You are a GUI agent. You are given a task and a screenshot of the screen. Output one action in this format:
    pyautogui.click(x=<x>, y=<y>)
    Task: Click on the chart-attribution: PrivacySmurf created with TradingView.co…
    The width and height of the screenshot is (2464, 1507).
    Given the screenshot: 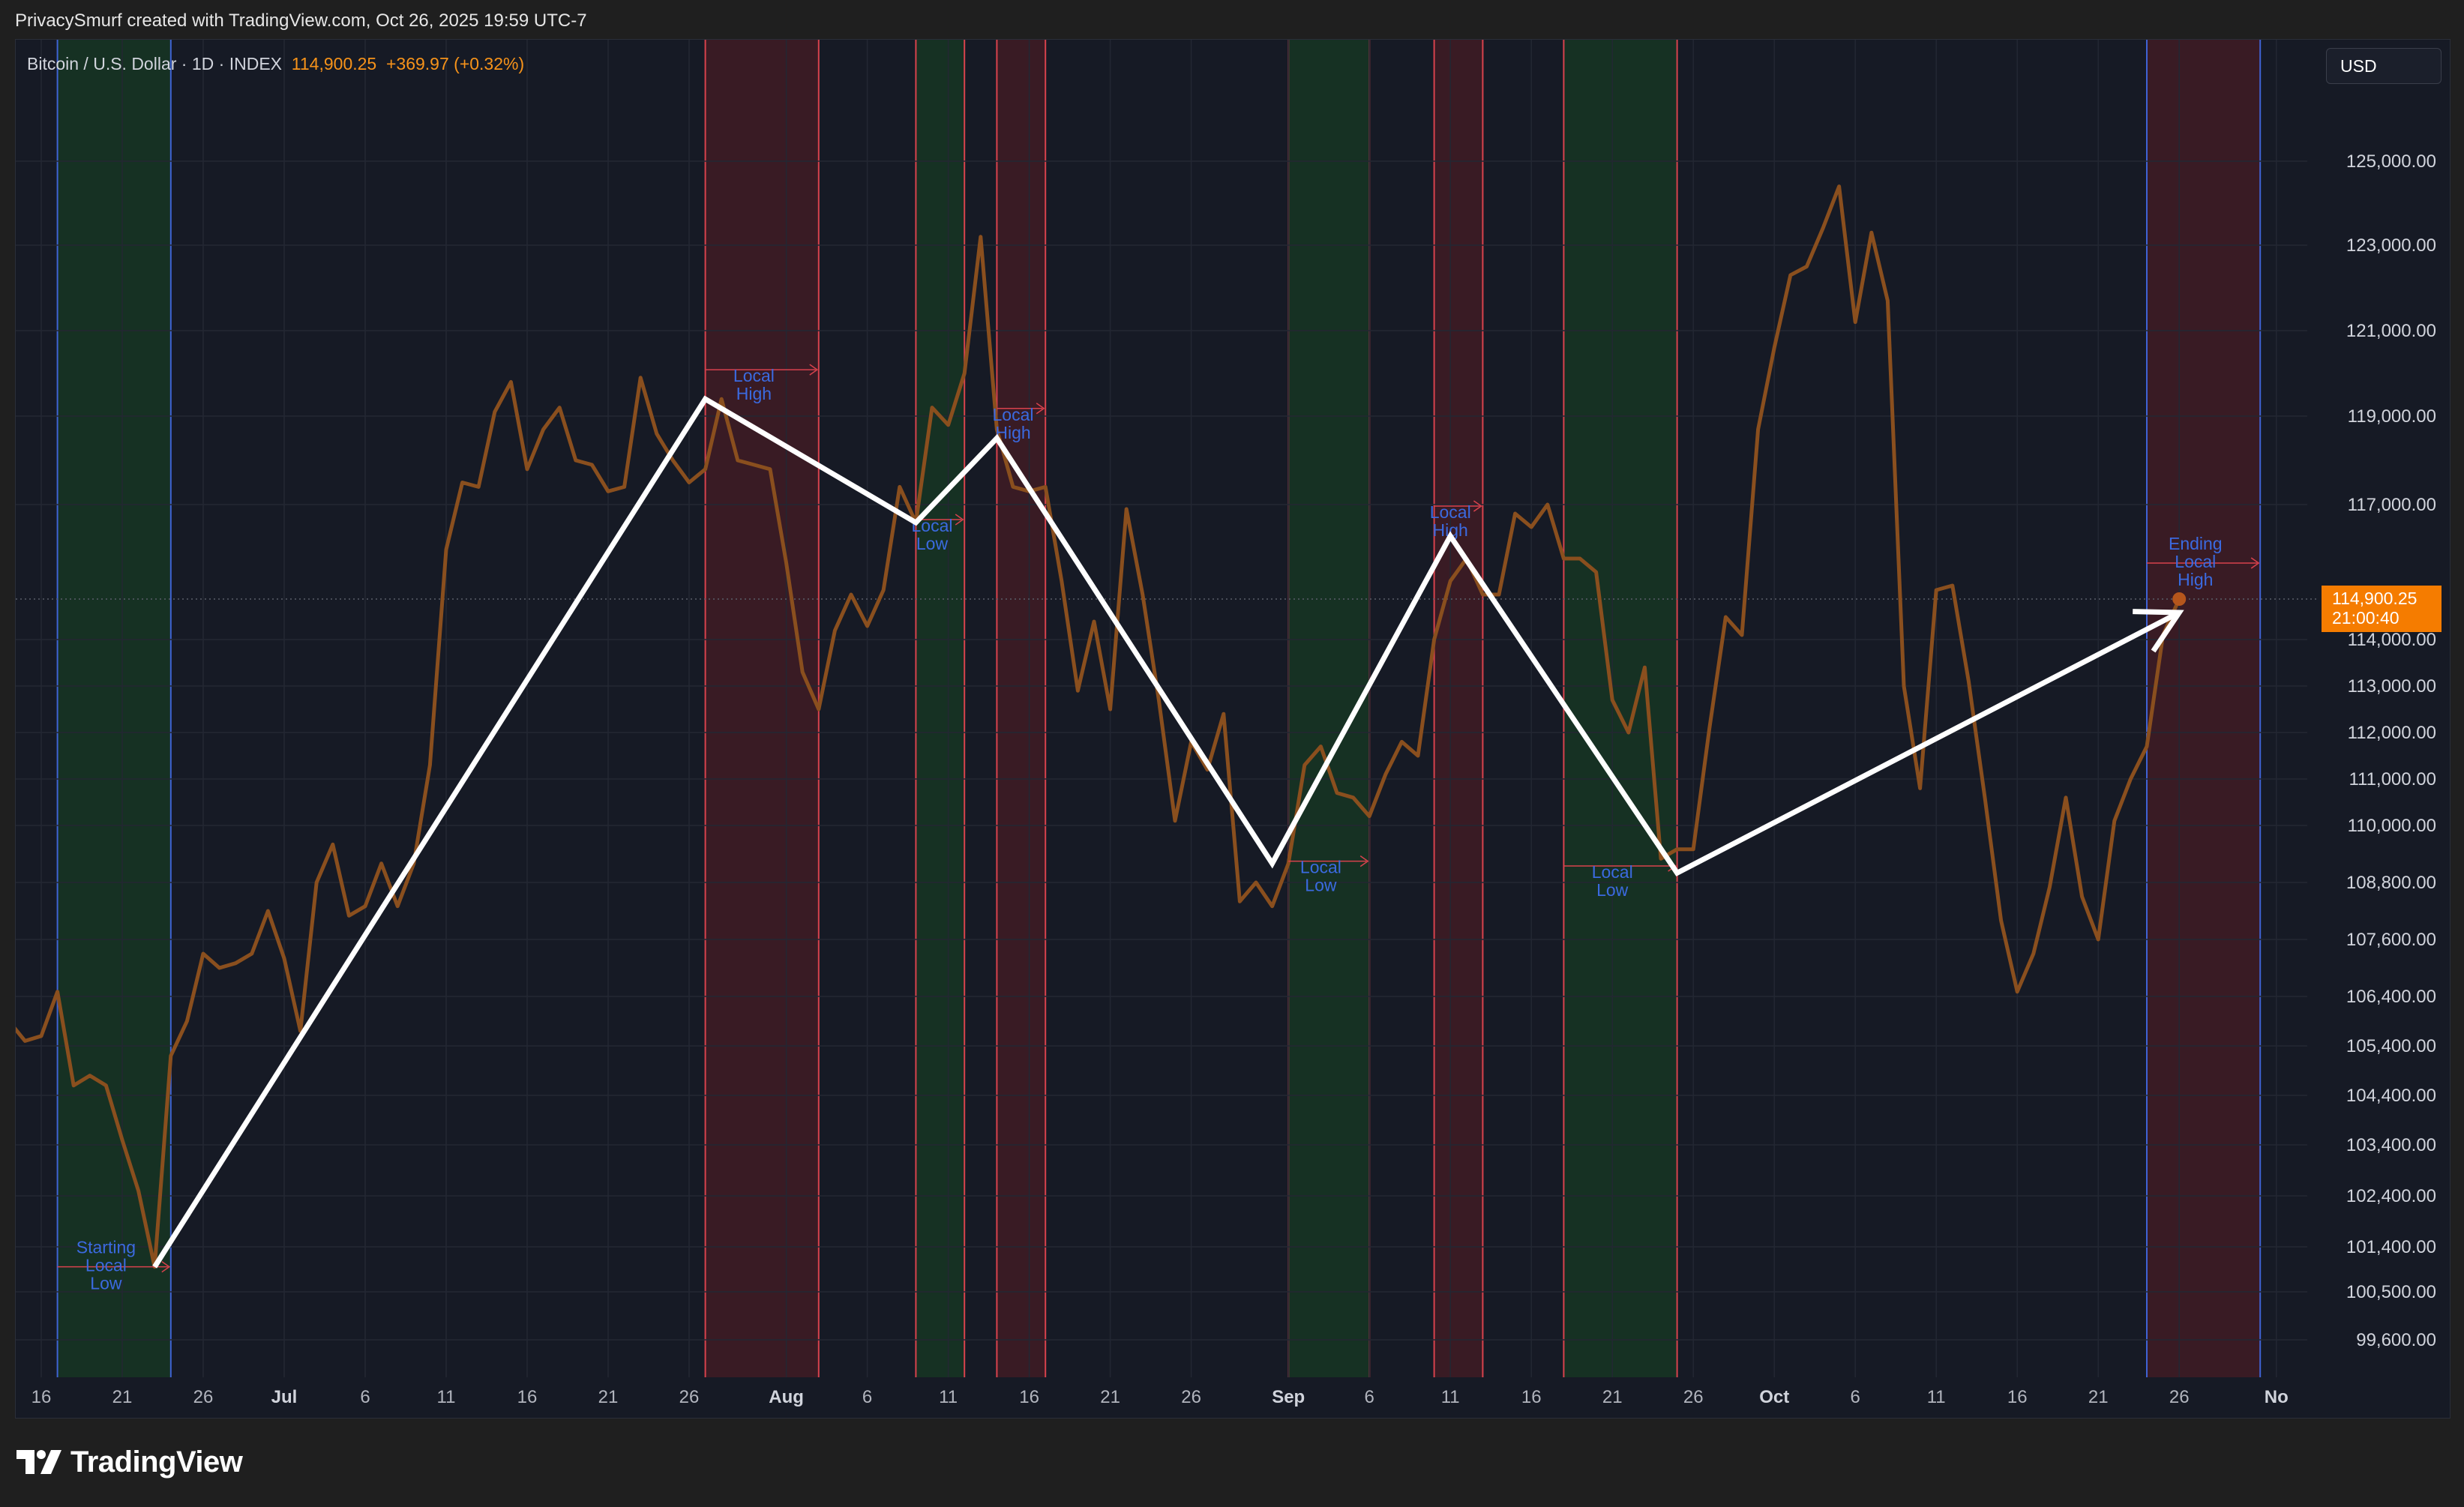 What is the action you would take?
    pyautogui.click(x=301, y=20)
    